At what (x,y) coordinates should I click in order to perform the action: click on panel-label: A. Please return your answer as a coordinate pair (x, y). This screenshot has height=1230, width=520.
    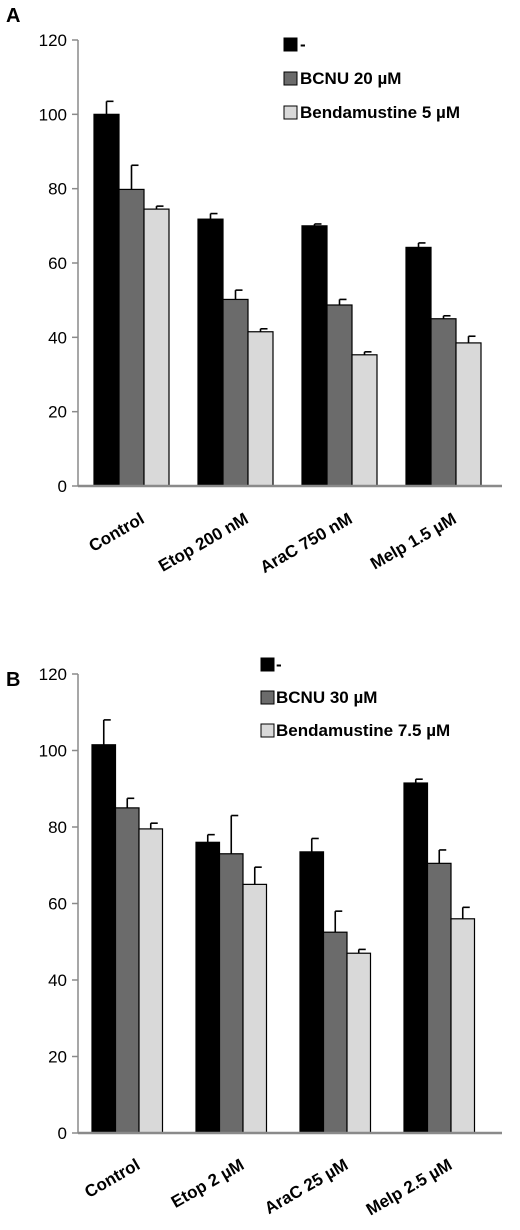
    Looking at the image, I should click on (13, 16).